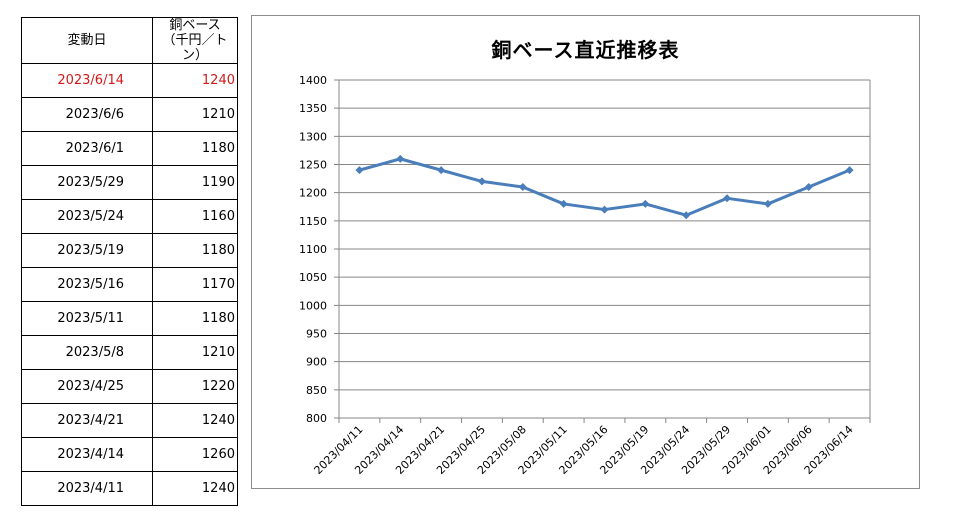 The image size is (956, 515). I want to click on y-tick-label: 1100, so click(313, 249).